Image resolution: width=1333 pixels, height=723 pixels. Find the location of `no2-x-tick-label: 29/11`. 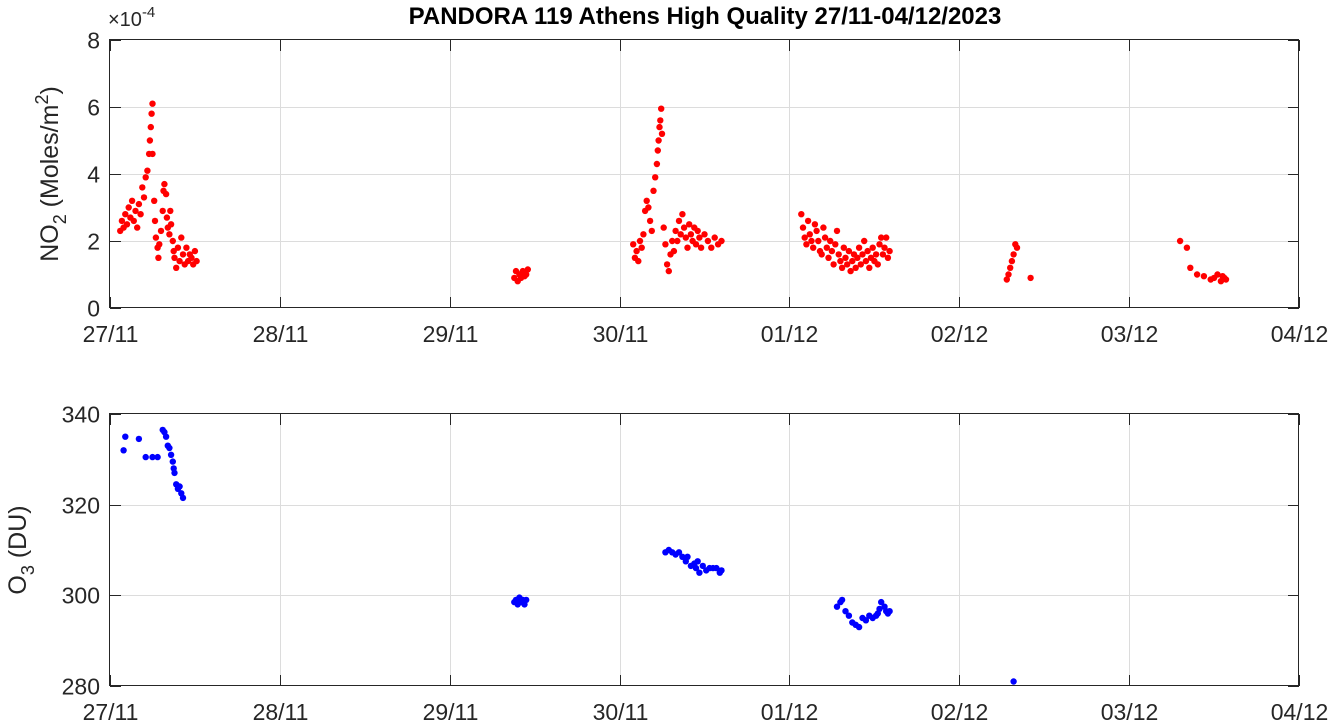

no2-x-tick-label: 29/11 is located at coordinates (451, 334).